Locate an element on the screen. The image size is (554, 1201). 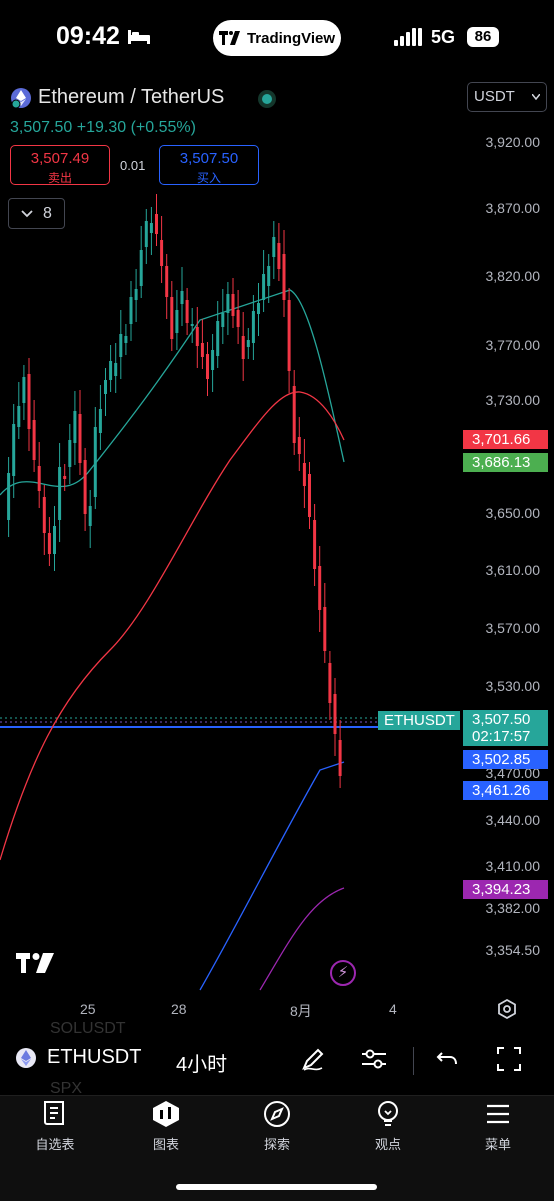
ethereum-logo-icon is located at coordinates (26, 1057).